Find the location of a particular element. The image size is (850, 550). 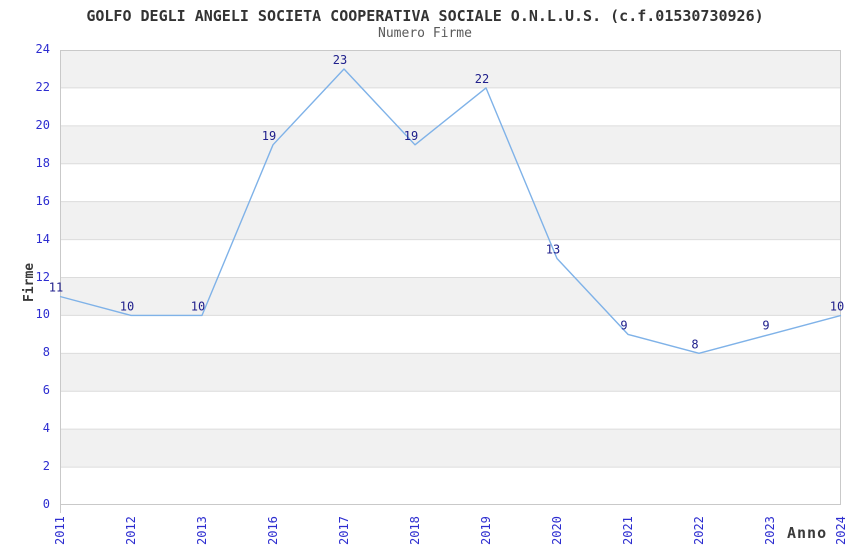

y-tick-label: 2 is located at coordinates (46, 466).